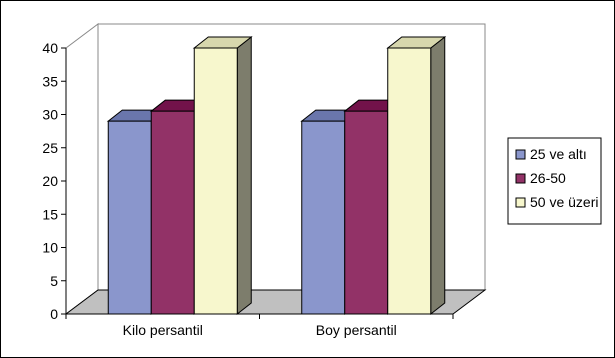  What do you see at coordinates (356, 330) in the screenshot?
I see `x-category-label: Boy persantil` at bounding box center [356, 330].